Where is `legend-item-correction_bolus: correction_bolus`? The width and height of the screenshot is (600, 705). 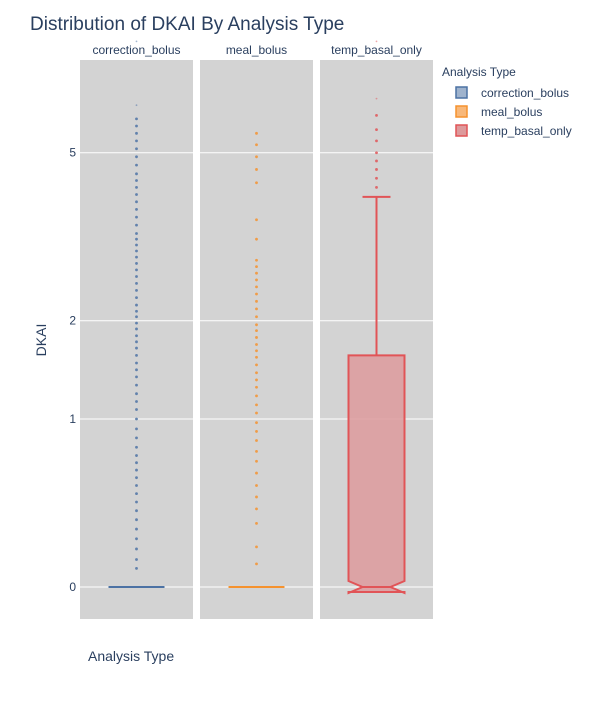
legend-item-correction_bolus: correction_bolus is located at coordinates (512, 93).